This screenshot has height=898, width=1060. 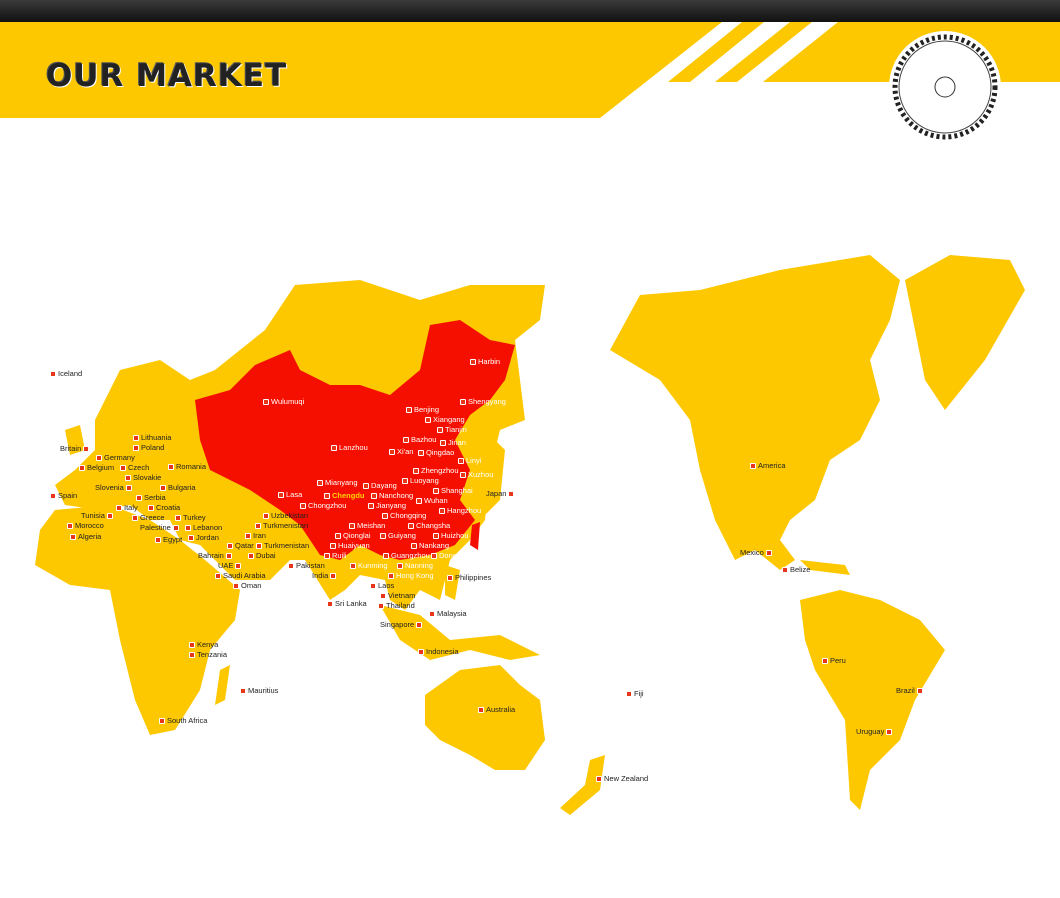 What do you see at coordinates (348, 495) in the screenshot?
I see `market-name: Chengdu` at bounding box center [348, 495].